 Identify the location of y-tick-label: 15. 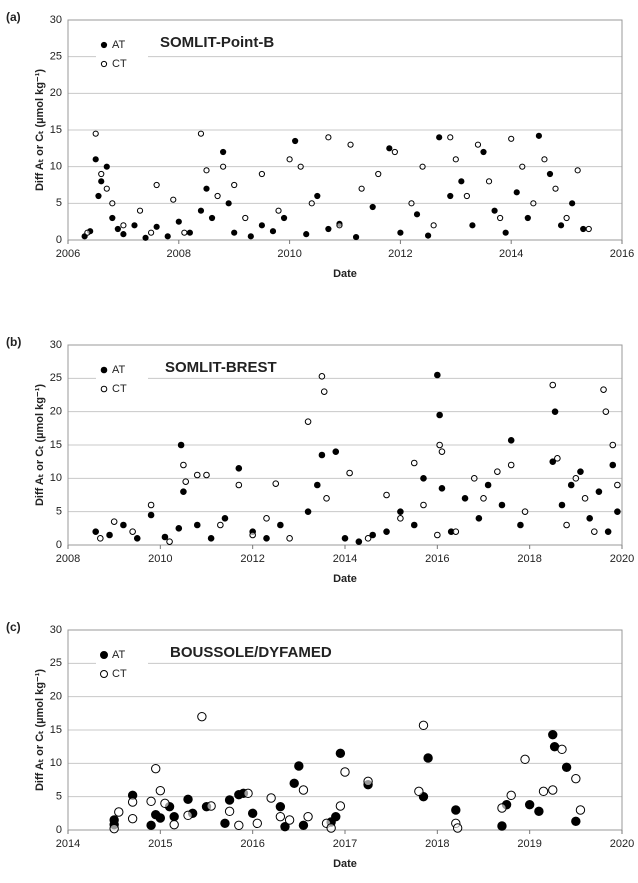
(56, 730).